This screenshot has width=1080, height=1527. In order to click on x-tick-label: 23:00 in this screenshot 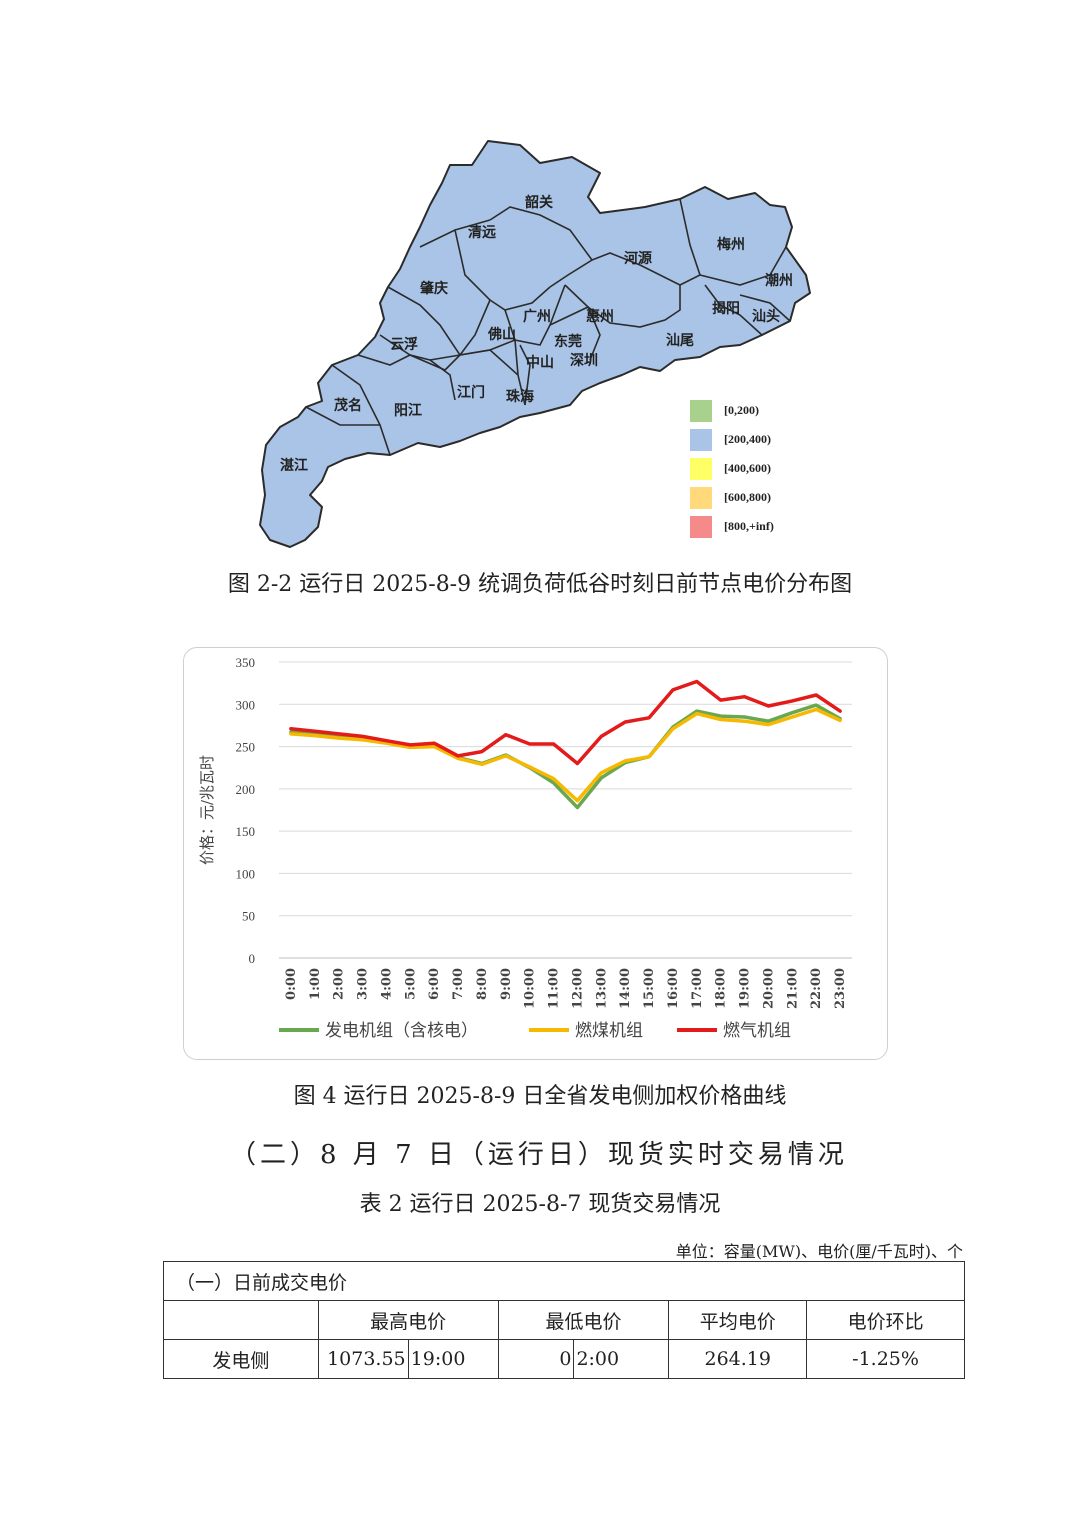, I will do `click(840, 988)`.